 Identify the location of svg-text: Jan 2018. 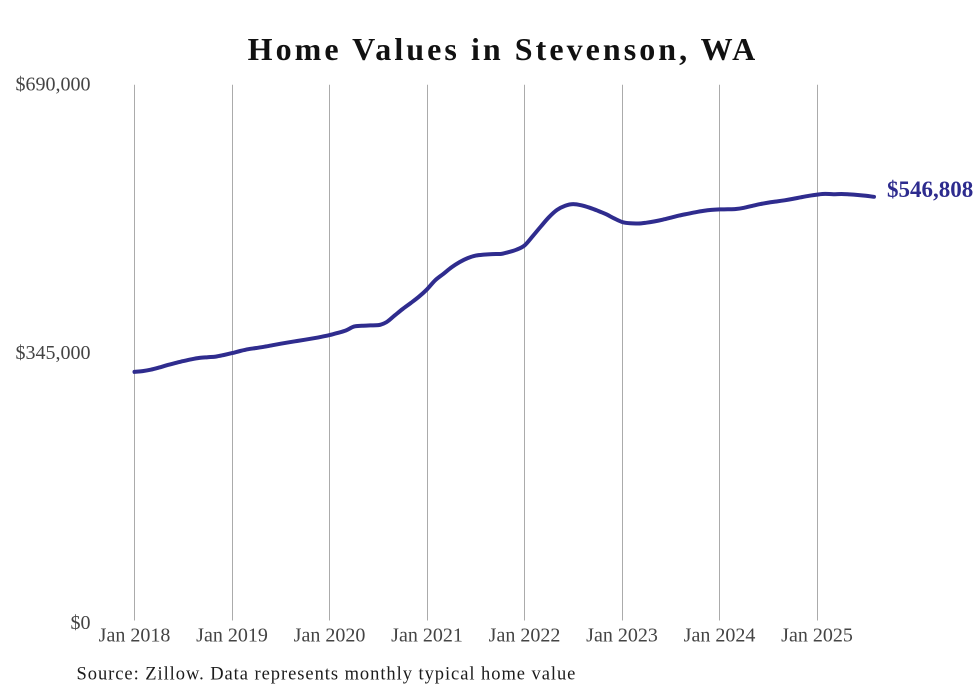
(135, 636).